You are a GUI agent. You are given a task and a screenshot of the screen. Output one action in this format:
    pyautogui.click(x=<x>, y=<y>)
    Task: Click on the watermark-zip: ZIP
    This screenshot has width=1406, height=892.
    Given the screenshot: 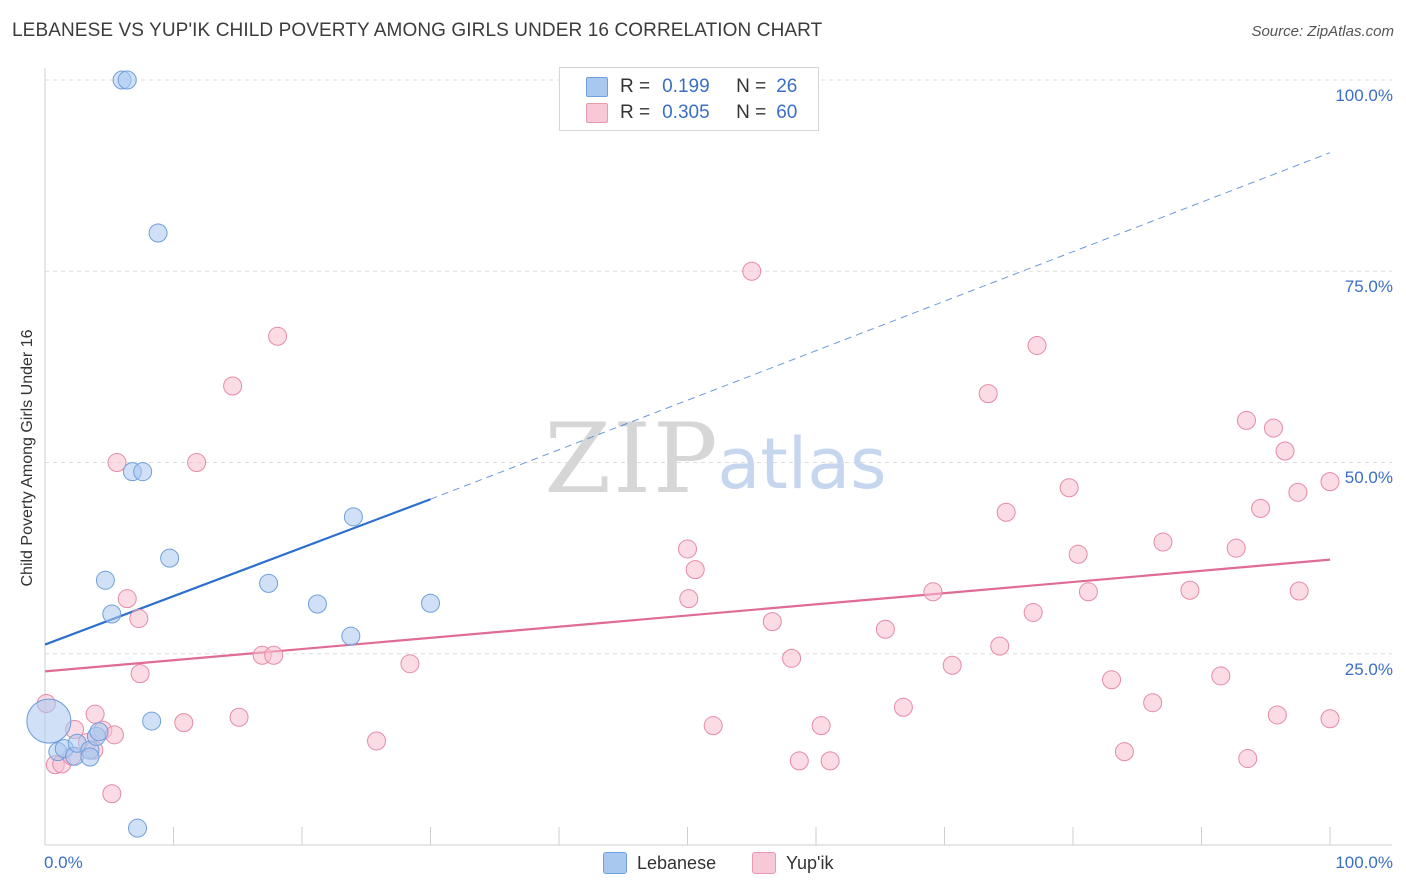 What is the action you would take?
    pyautogui.click(x=631, y=459)
    